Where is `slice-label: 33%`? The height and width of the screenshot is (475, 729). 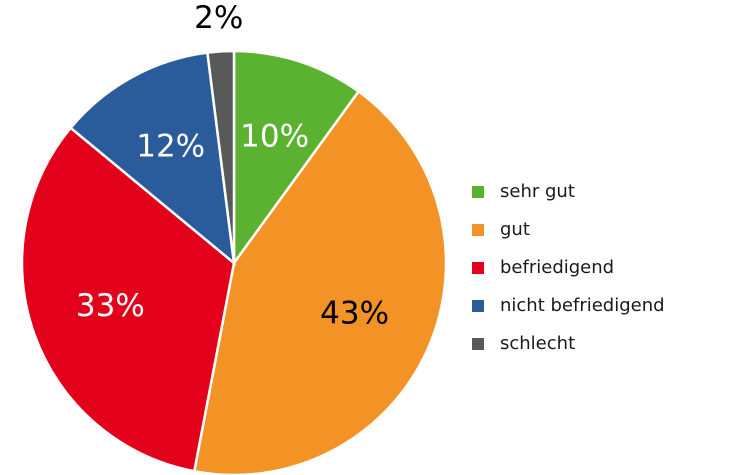
slice-label: 33% is located at coordinates (110, 306).